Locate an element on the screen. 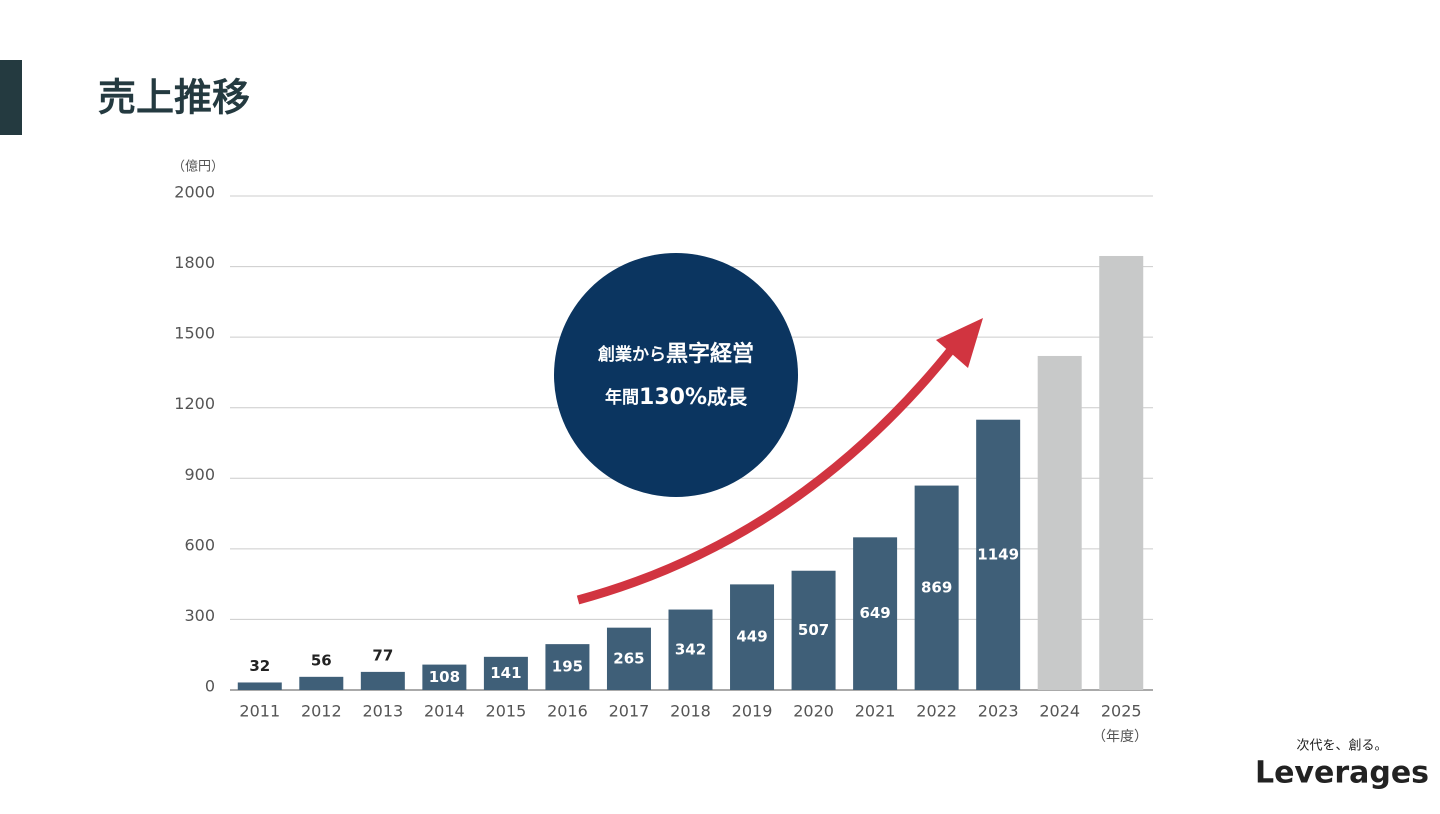  value-label: 77 is located at coordinates (382, 655).